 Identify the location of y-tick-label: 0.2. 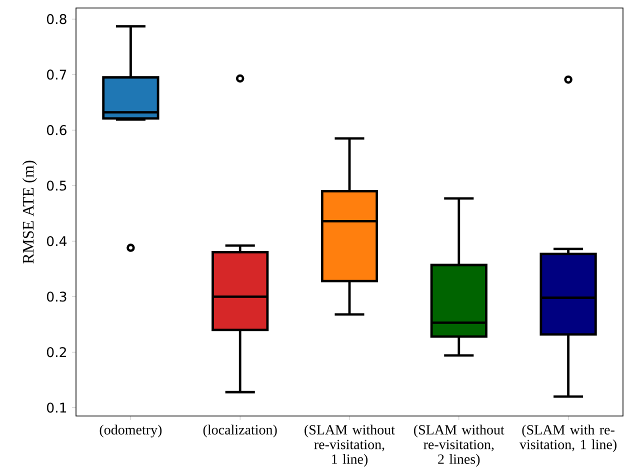
(56, 352).